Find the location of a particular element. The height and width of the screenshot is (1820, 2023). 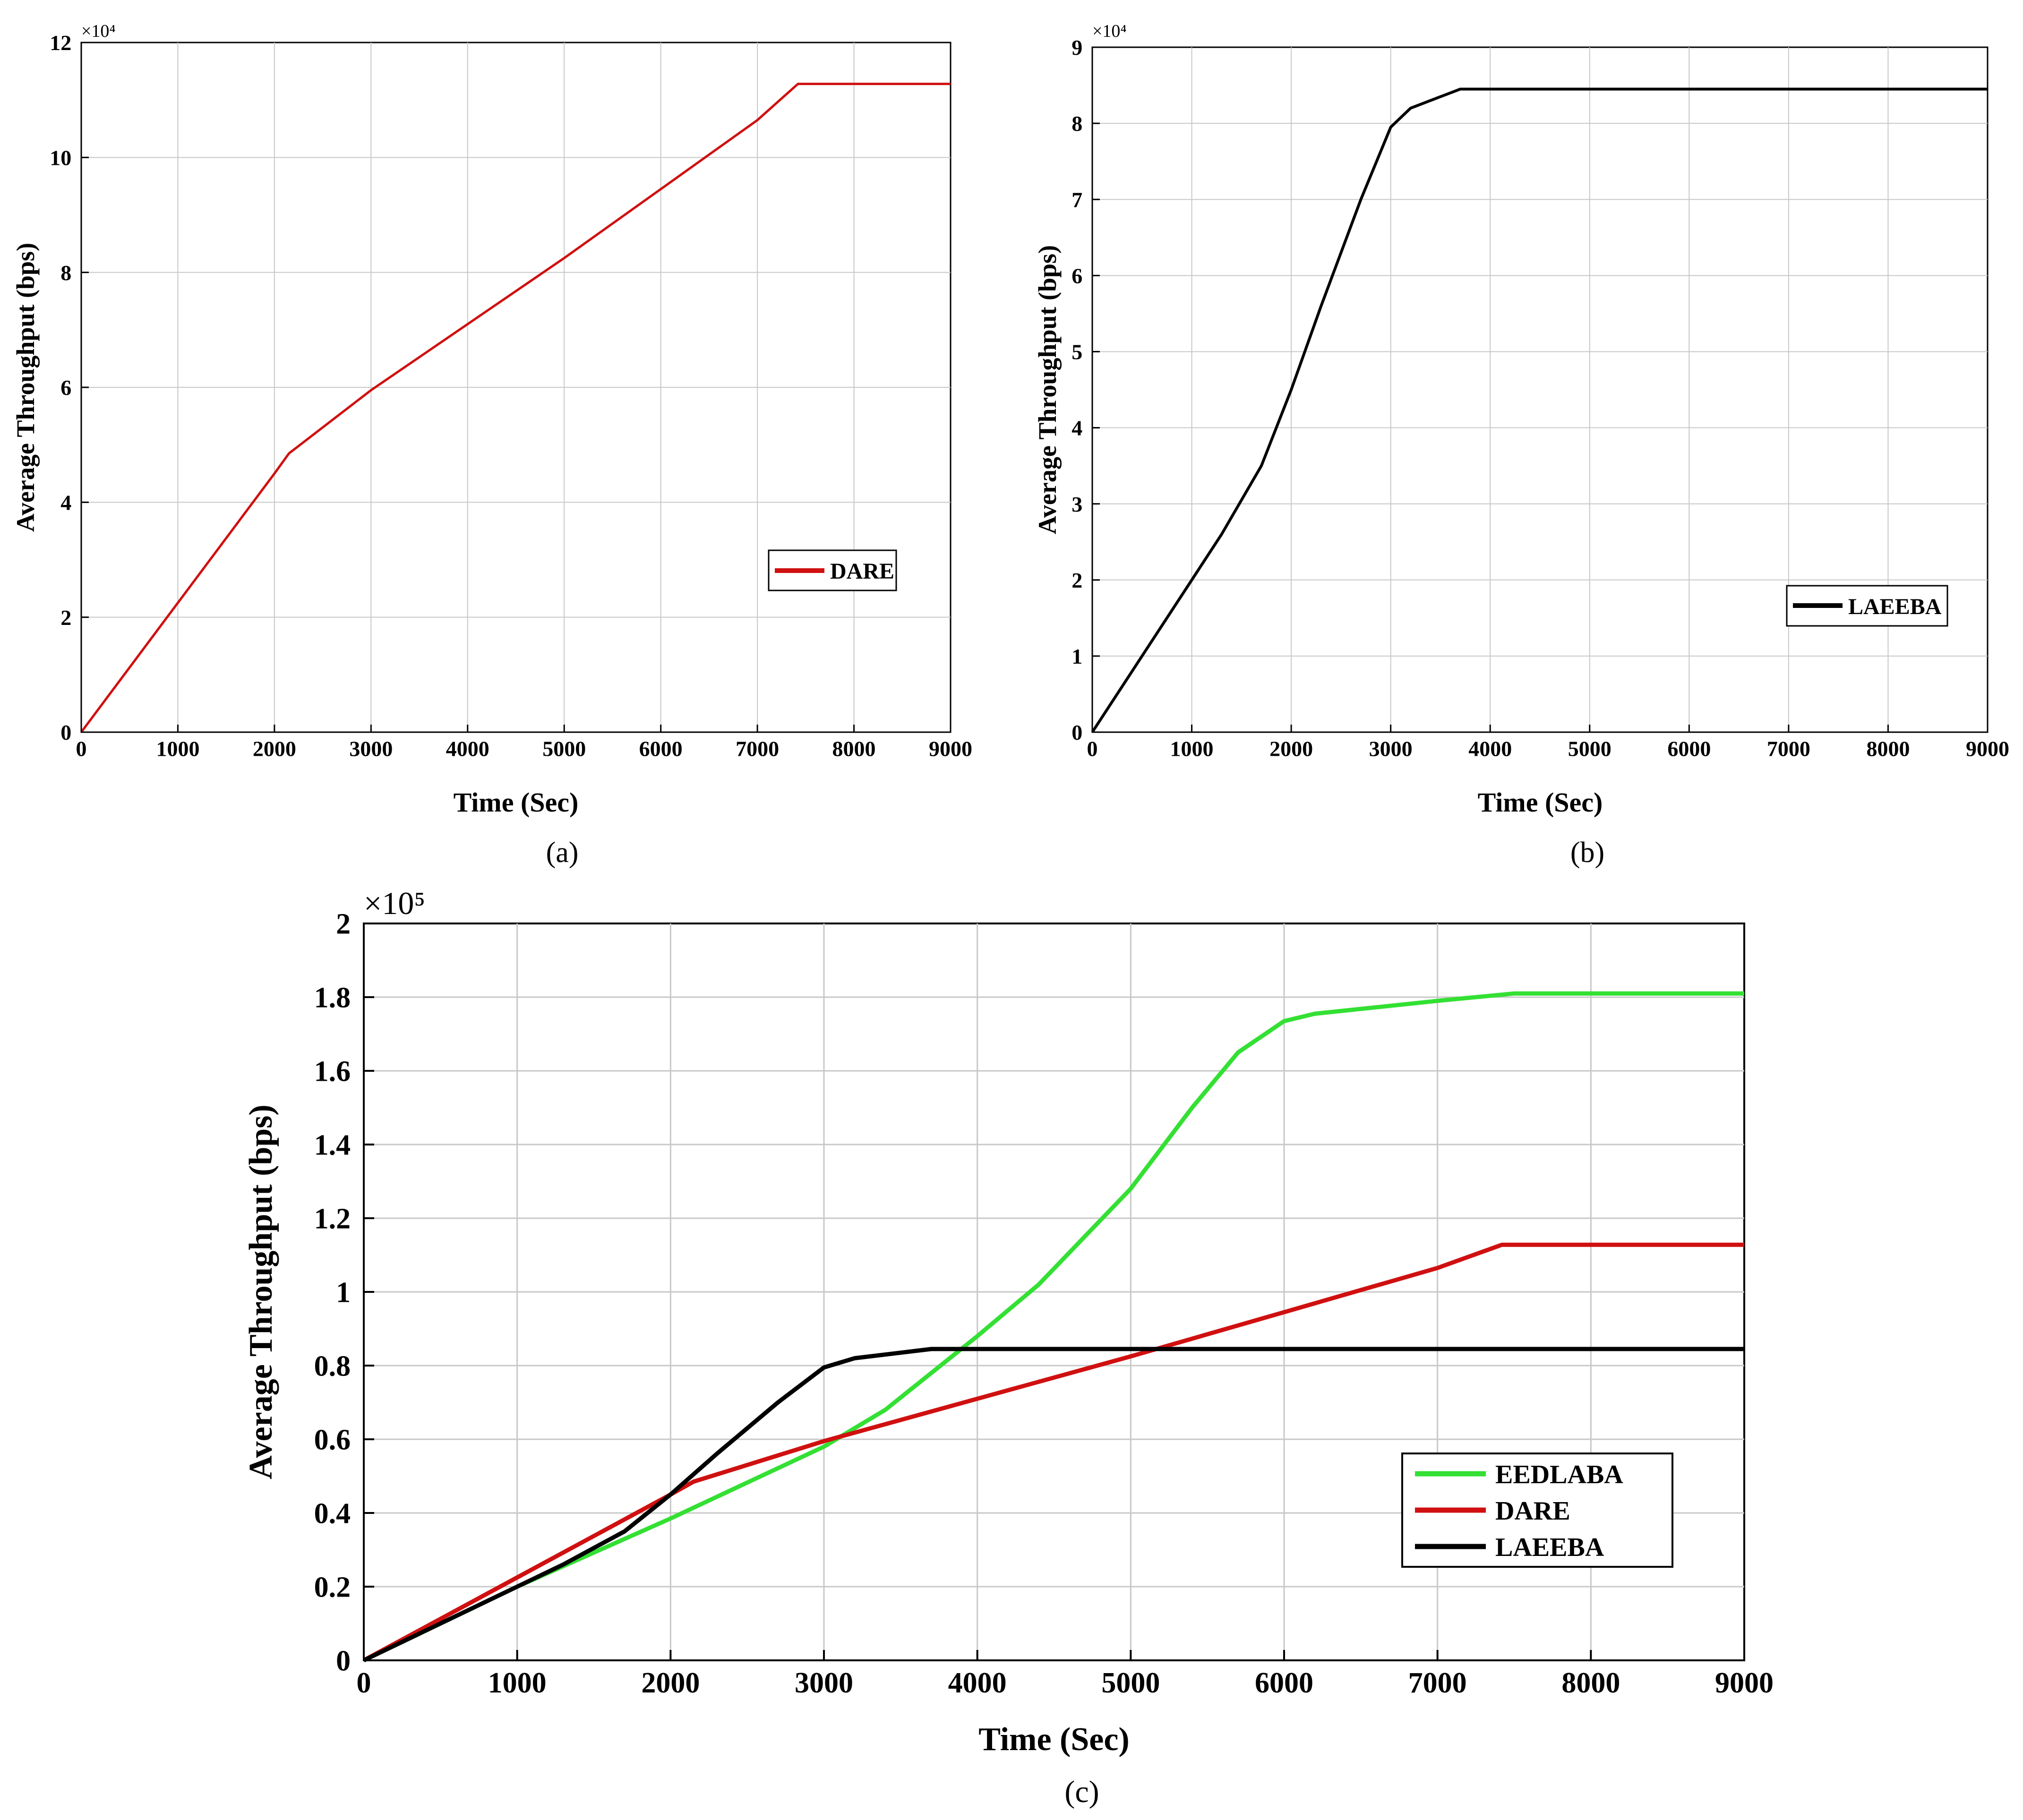

panel-a-caption: (a) is located at coordinates (562, 853).